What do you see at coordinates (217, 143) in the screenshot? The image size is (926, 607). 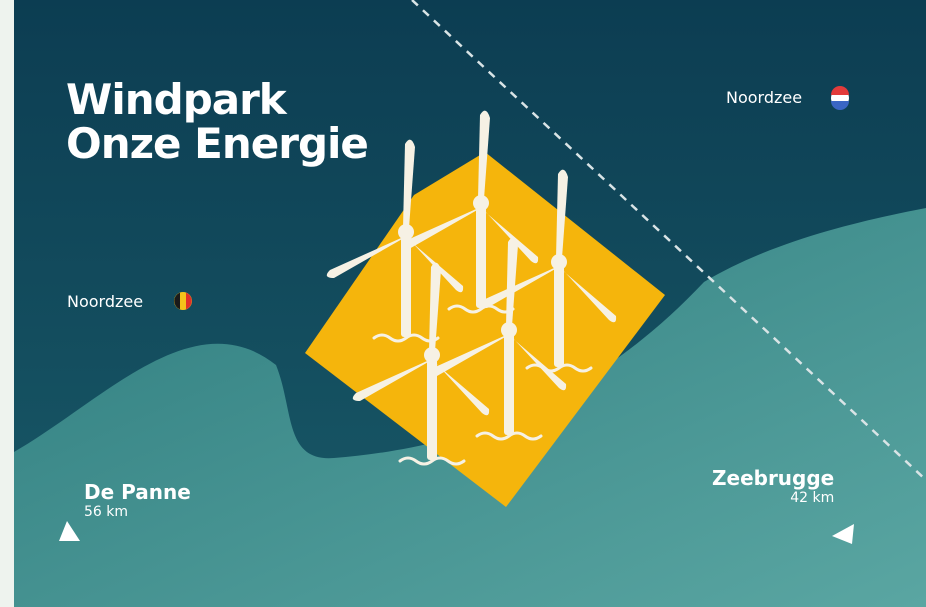 I see `title-line-2: Onze Energie` at bounding box center [217, 143].